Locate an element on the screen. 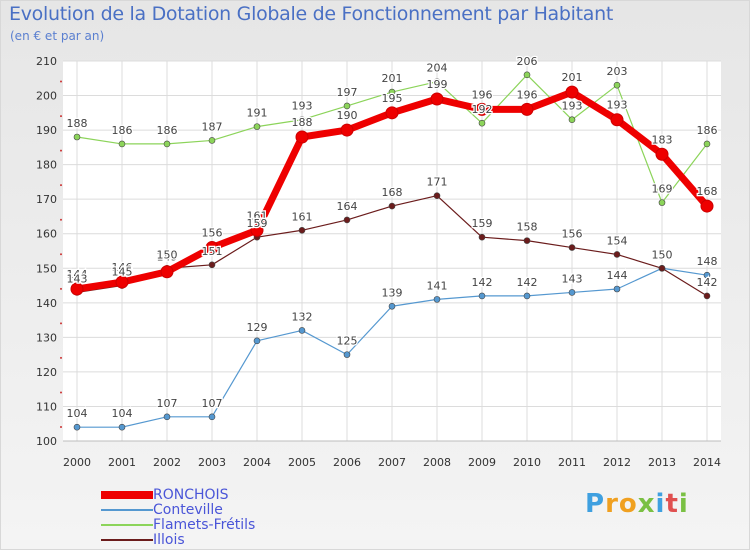 Image resolution: width=750 pixels, height=550 pixels. data-label: 148 is located at coordinates (707, 261).